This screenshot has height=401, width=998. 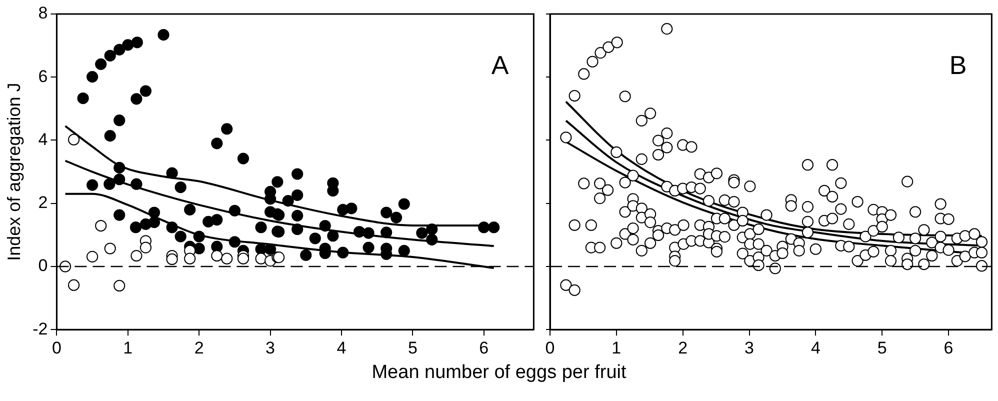 I want to click on y-tick-label: 6, so click(x=43, y=76).